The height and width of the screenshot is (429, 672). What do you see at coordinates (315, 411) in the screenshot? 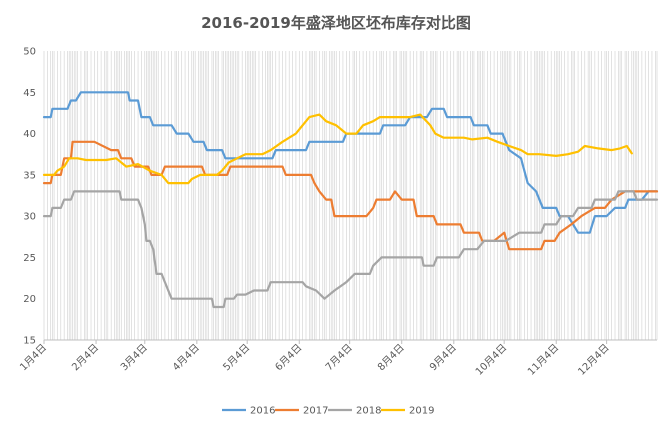
I see `legend-label-2017: 2017` at bounding box center [315, 411].